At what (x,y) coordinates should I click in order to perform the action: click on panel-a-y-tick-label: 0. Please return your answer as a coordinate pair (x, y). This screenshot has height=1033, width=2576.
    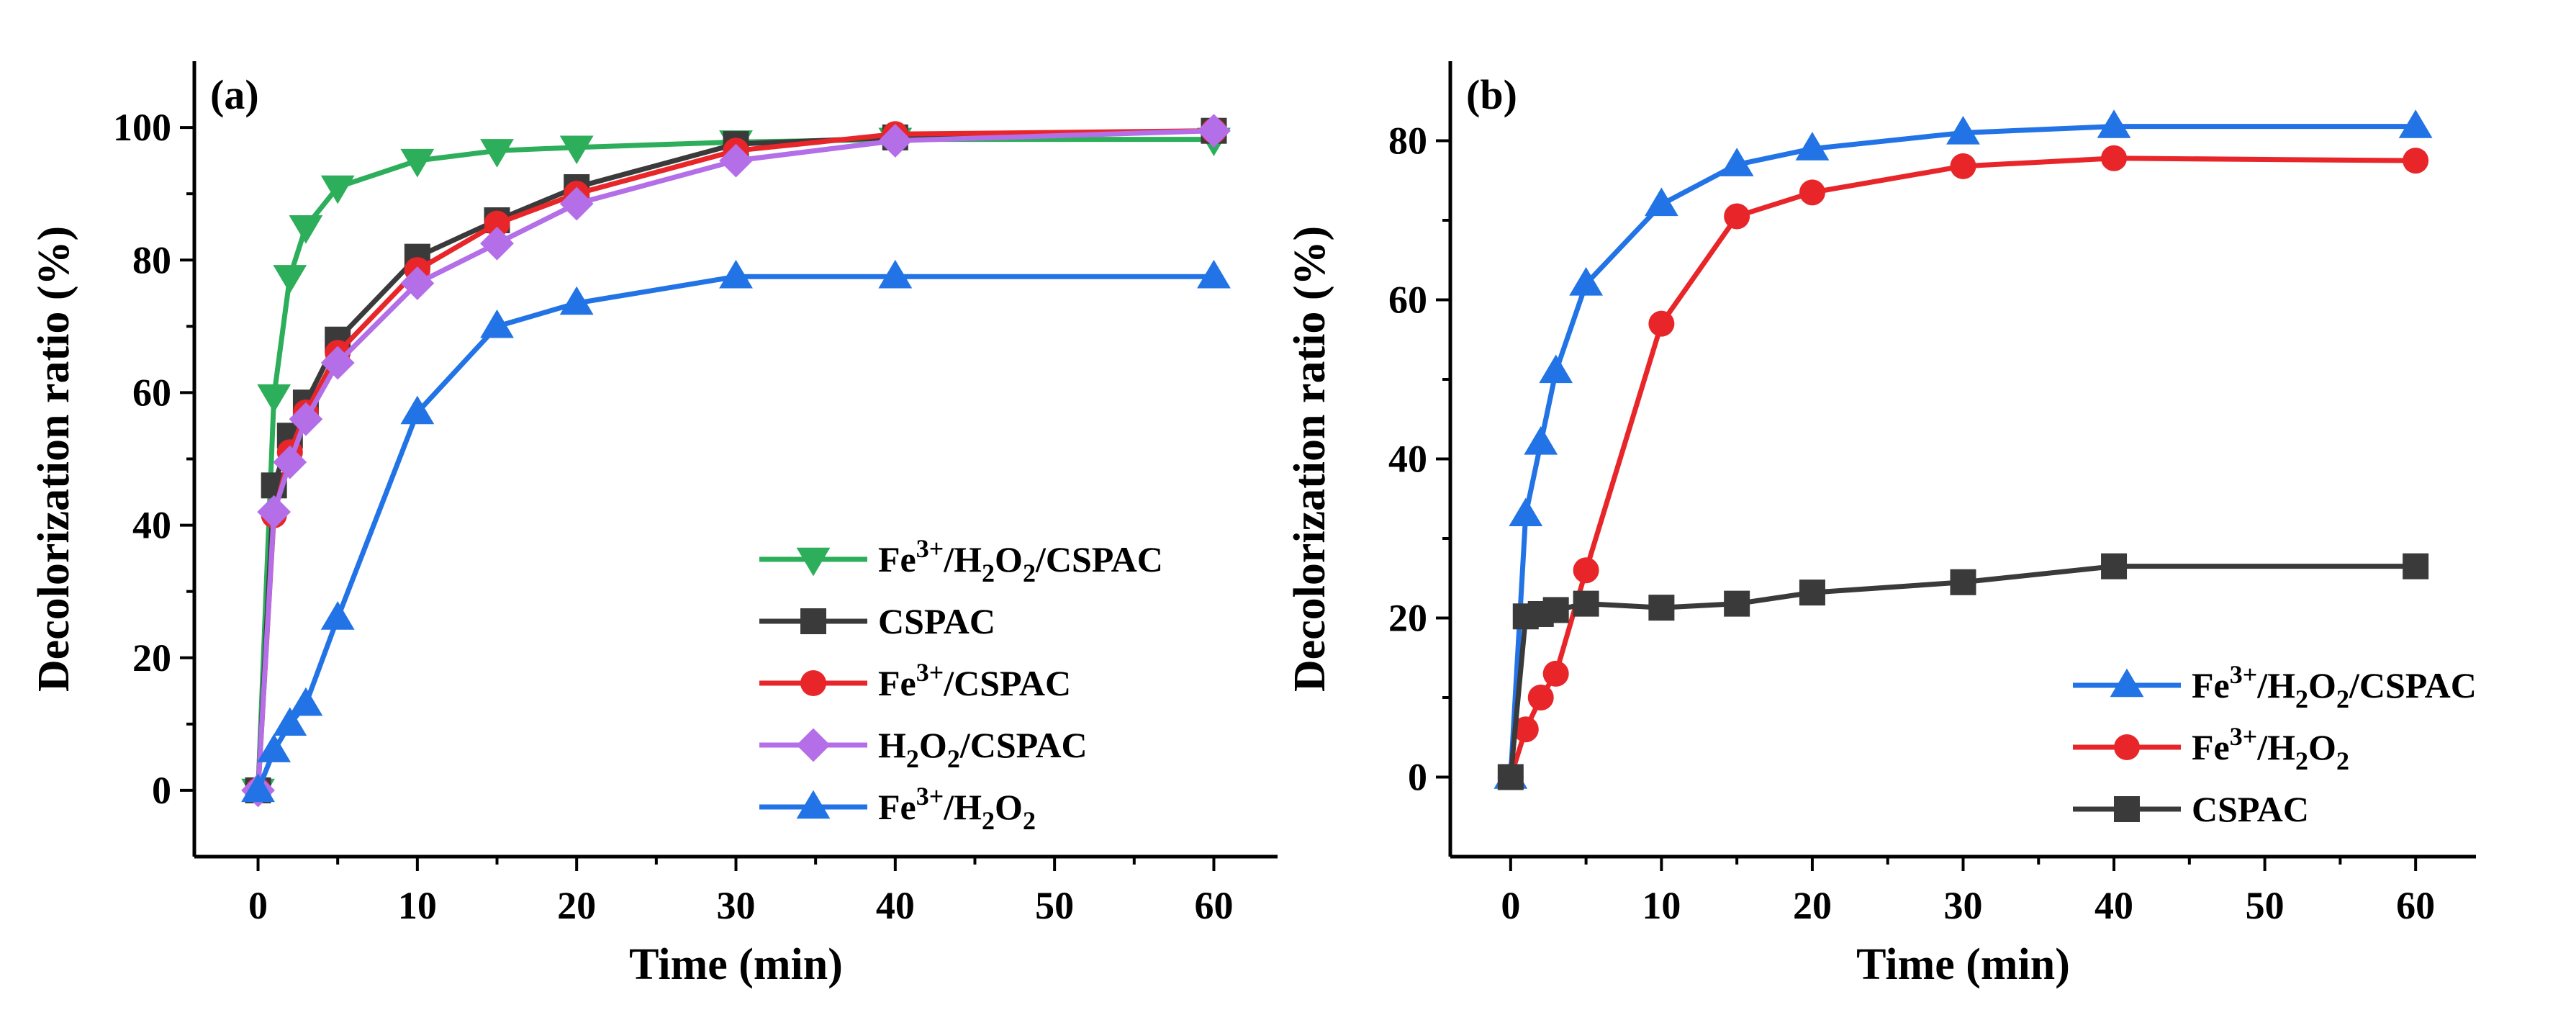
    Looking at the image, I should click on (161, 790).